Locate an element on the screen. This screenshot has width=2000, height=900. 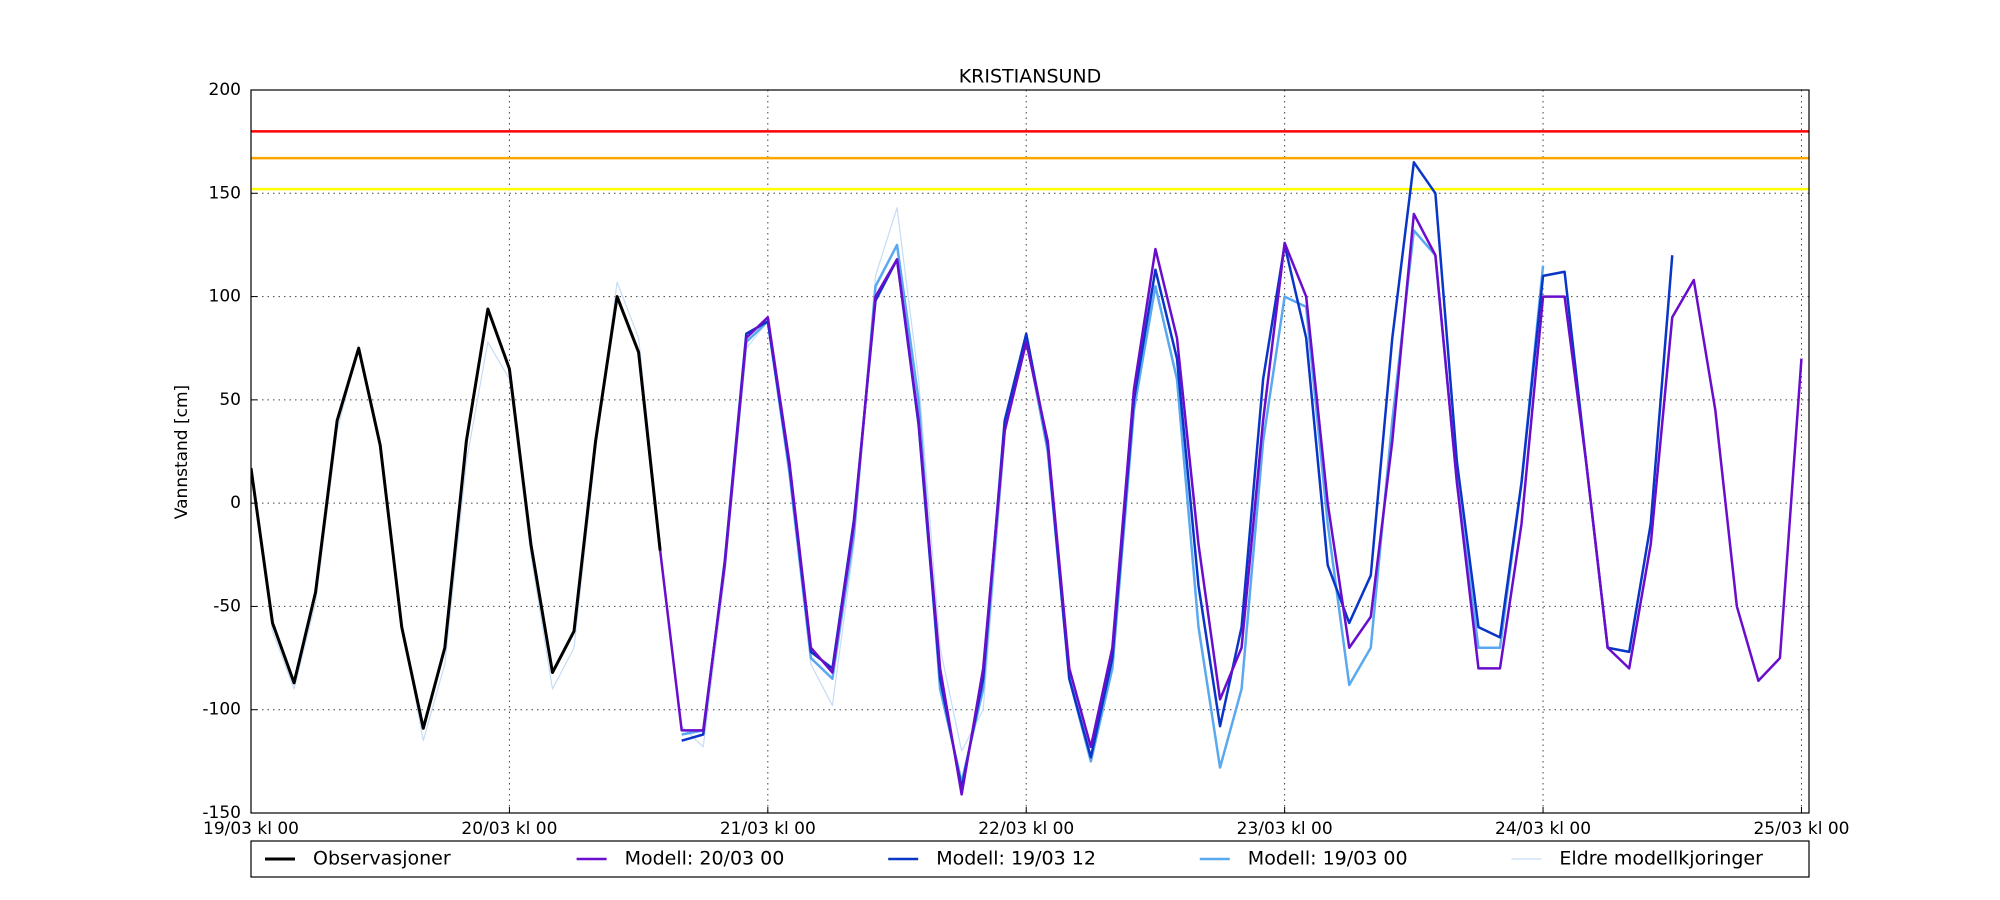
legend-label: Eldre modellkjoringer is located at coordinates (1661, 859).